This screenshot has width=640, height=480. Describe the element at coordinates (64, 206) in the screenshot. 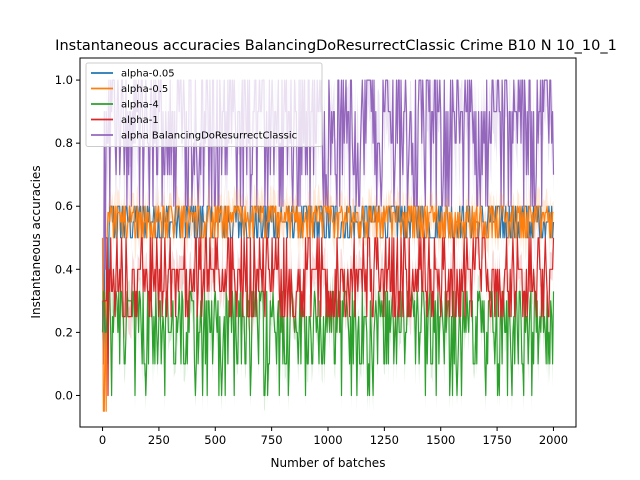

I see `y-tick-label: 0.6` at that location.